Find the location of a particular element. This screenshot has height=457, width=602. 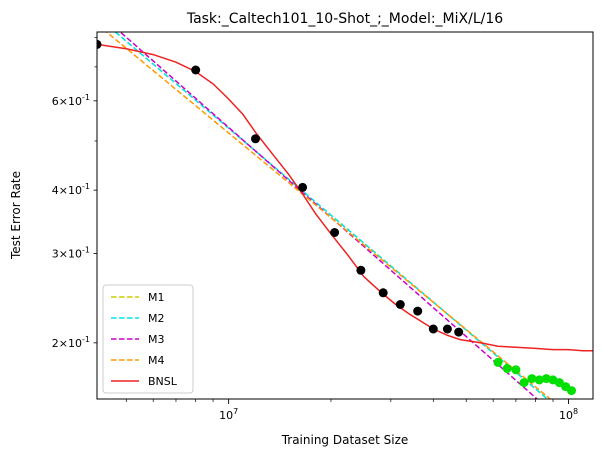

legend-label-m3: M3 is located at coordinates (156, 339).